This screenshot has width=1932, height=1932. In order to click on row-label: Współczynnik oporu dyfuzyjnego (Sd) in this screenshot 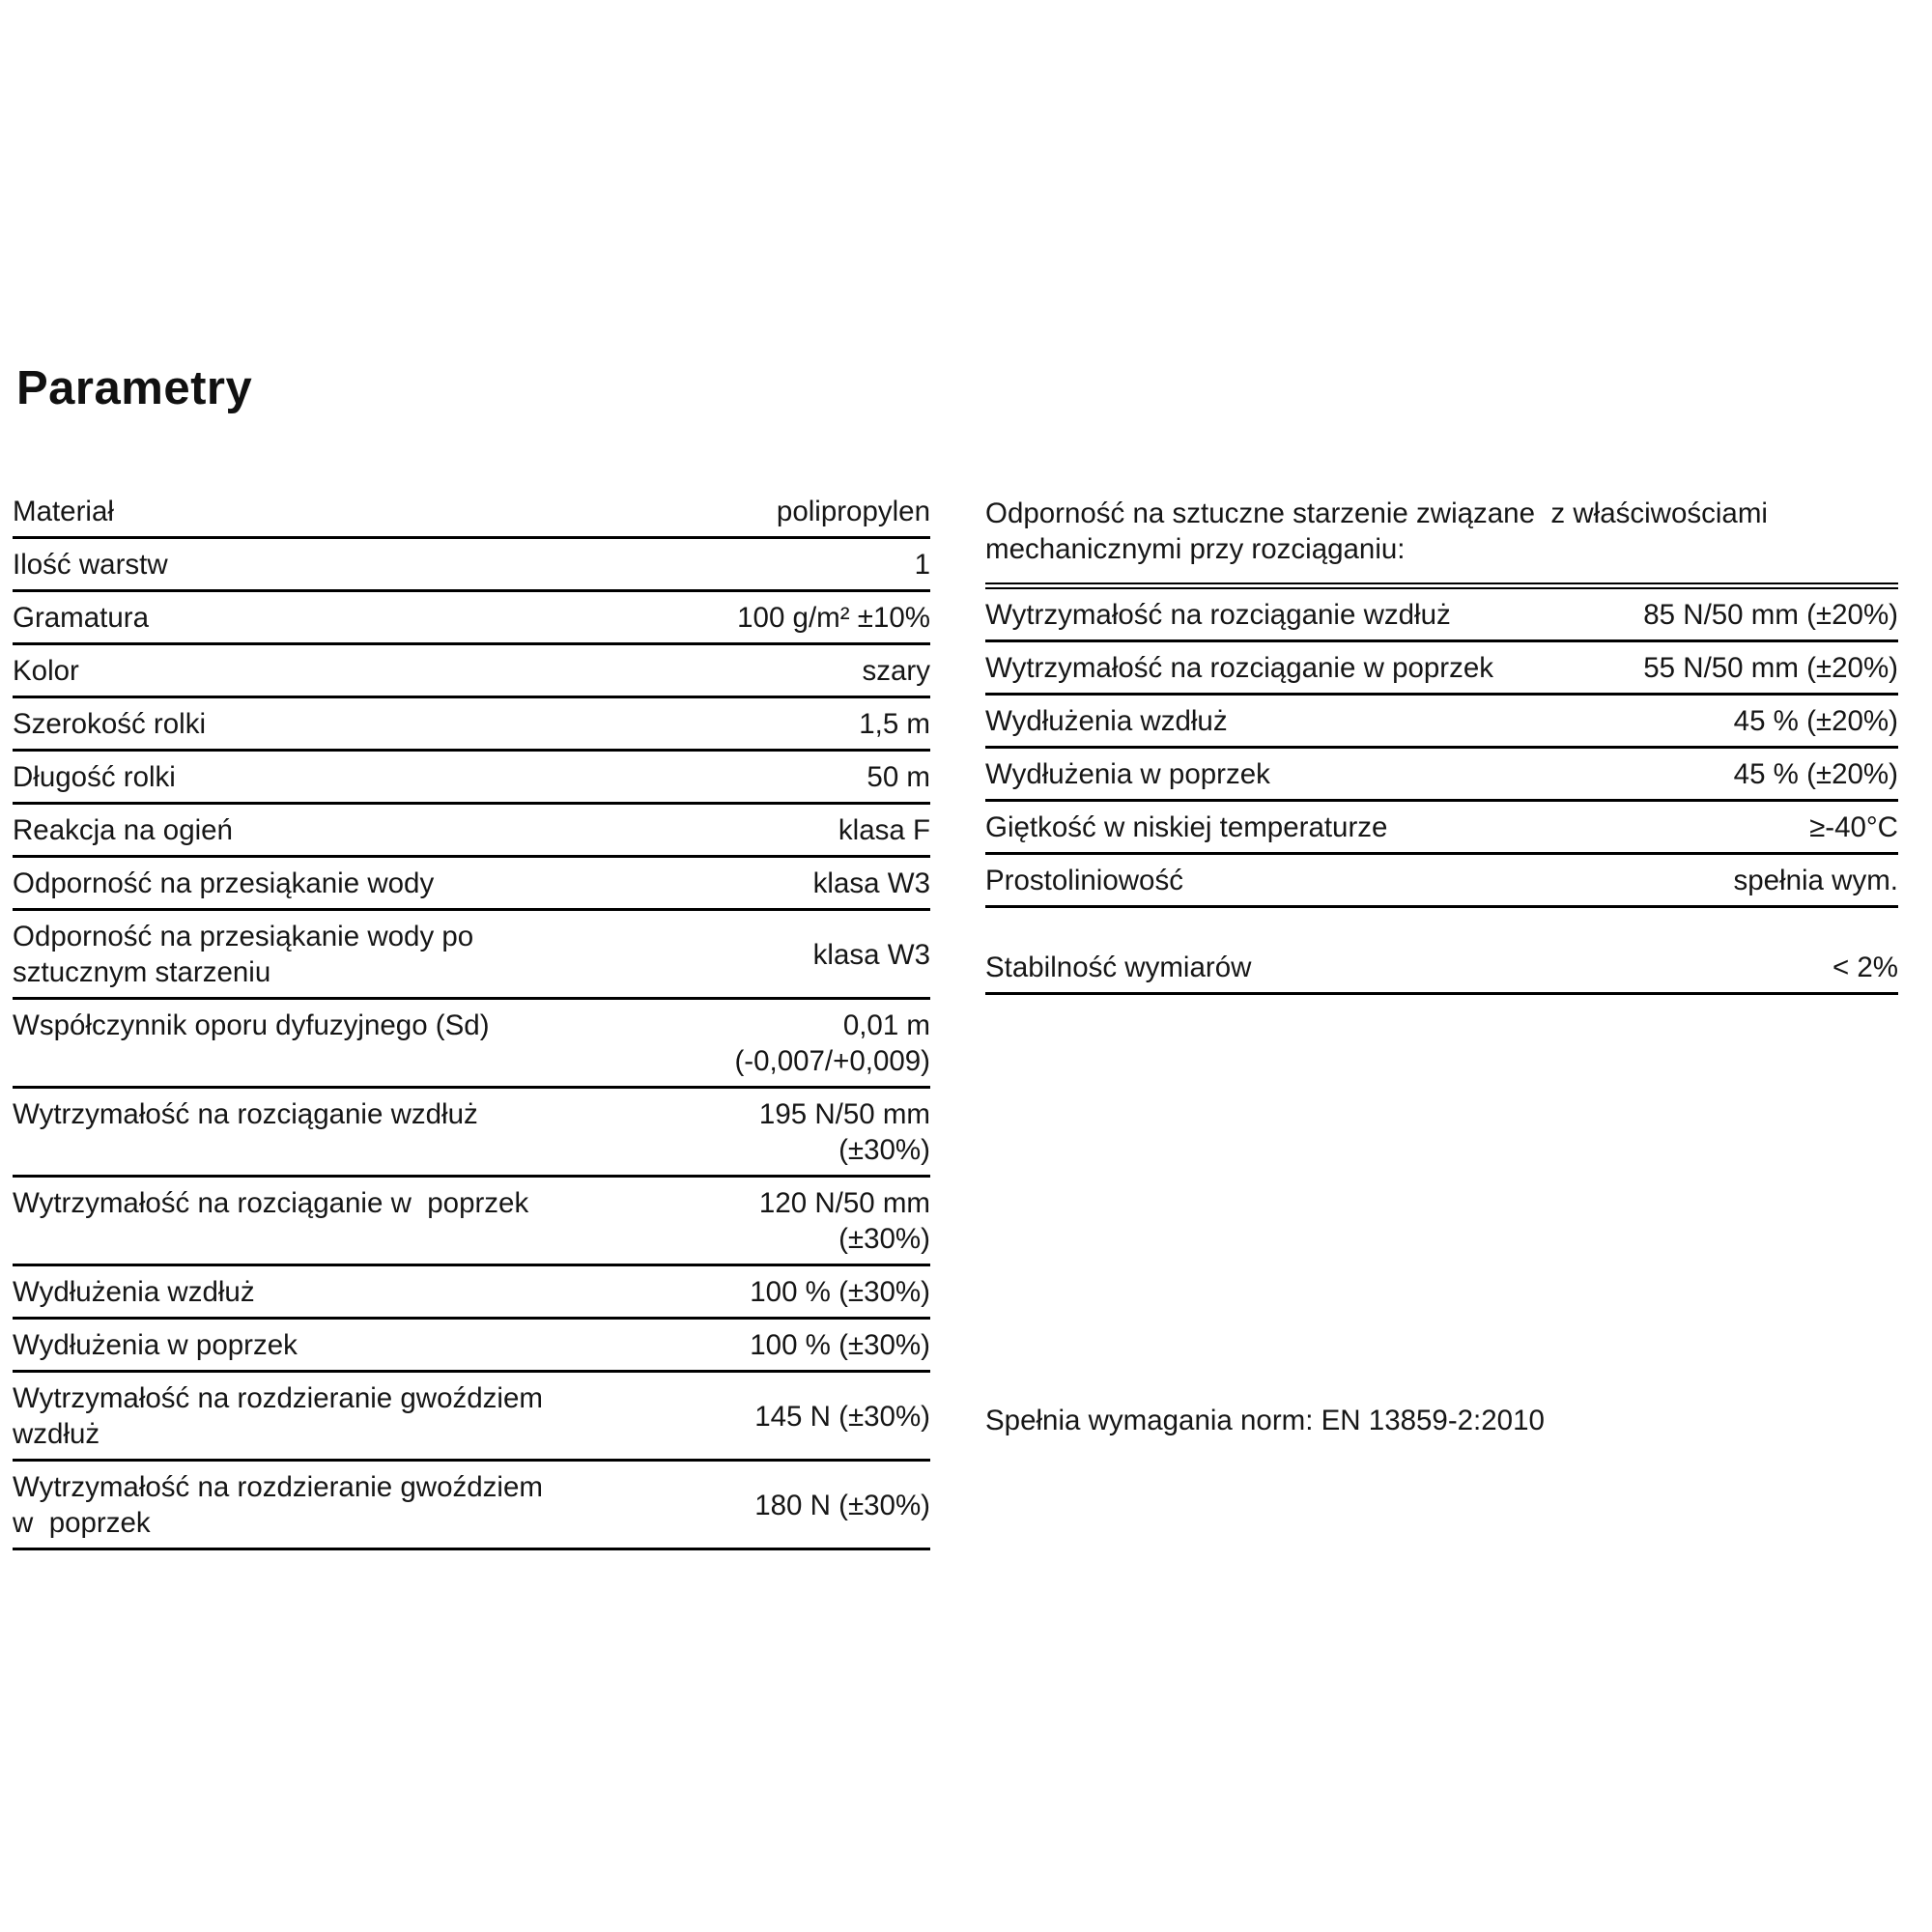, I will do `click(252, 1025)`.